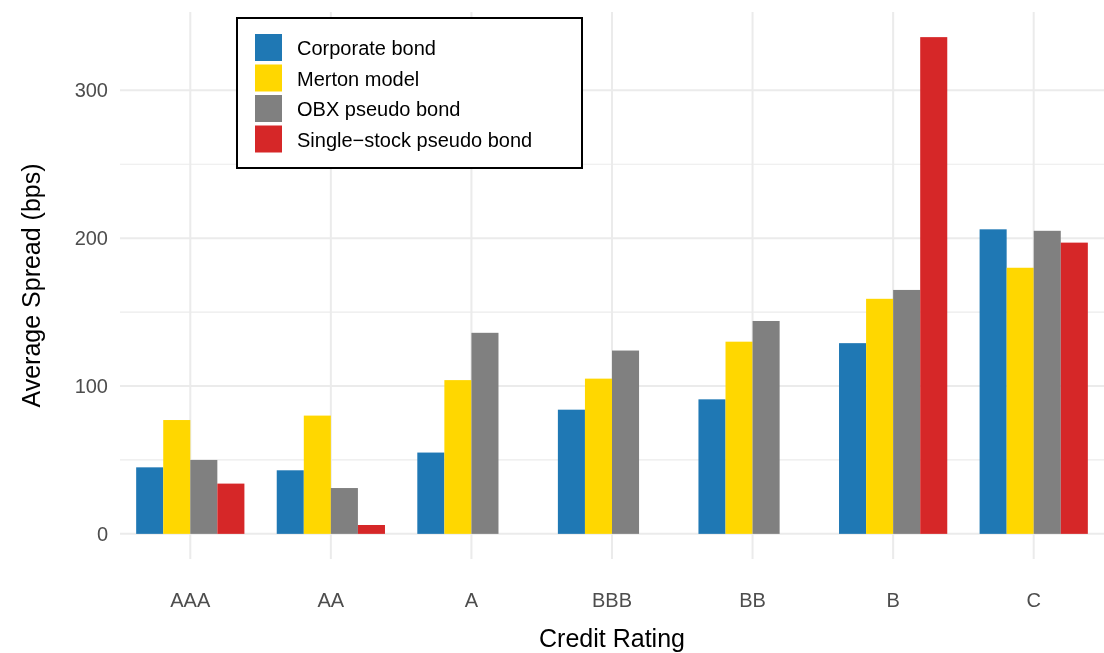  Describe the element at coordinates (331, 600) in the screenshot. I see `x-tick-label: AA` at that location.